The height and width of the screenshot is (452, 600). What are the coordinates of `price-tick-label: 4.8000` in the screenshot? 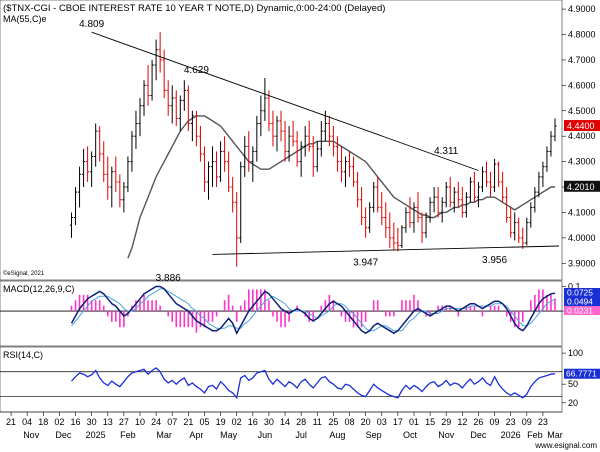 It's located at (582, 35).